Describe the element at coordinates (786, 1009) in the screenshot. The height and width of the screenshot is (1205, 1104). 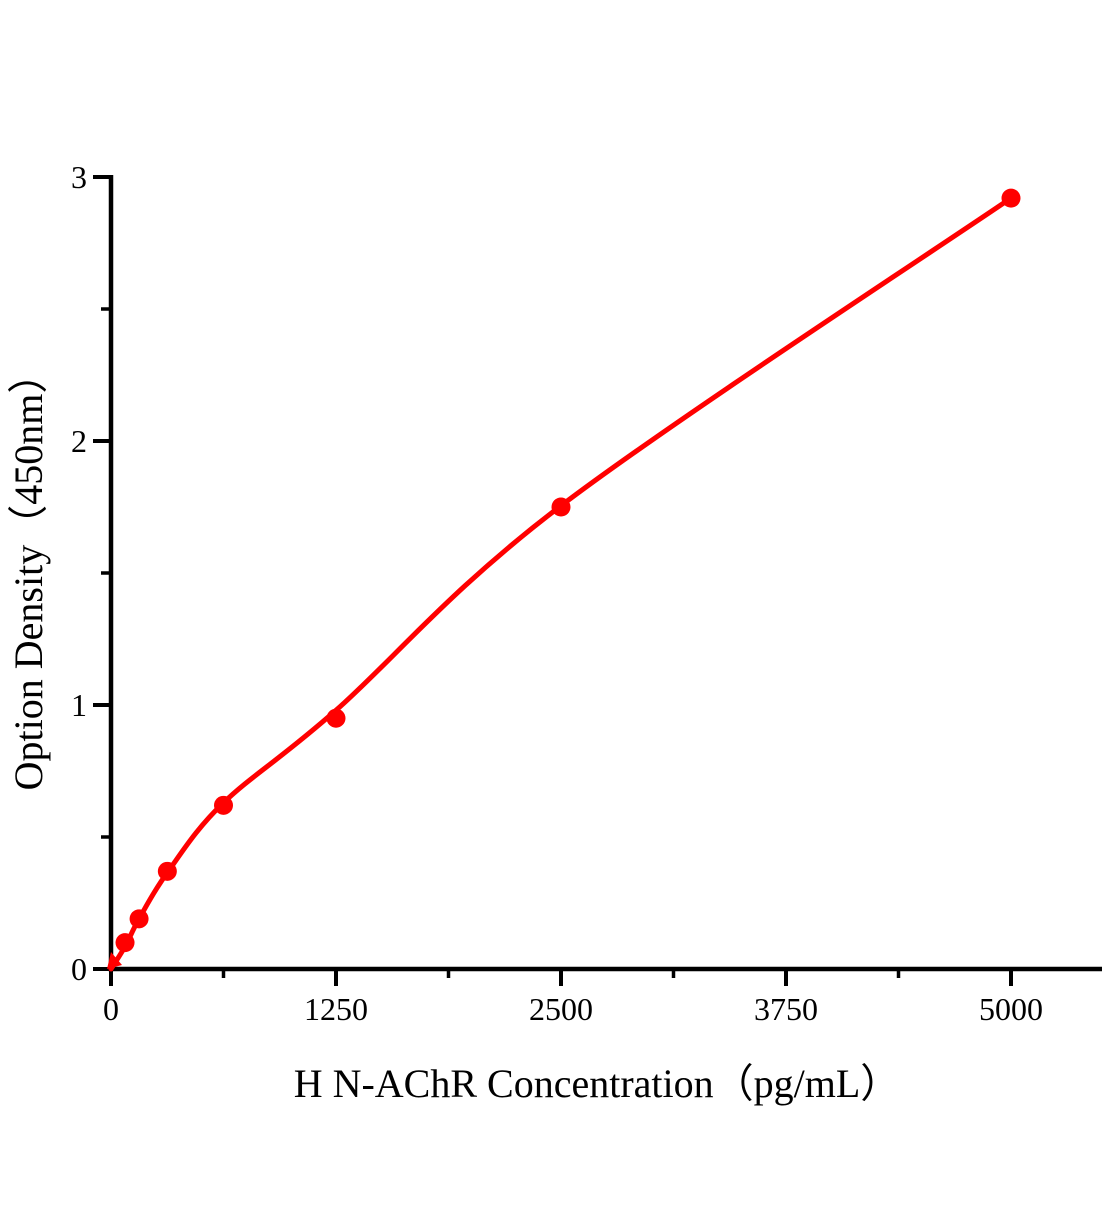
I see `x-tick-label: 3750` at that location.